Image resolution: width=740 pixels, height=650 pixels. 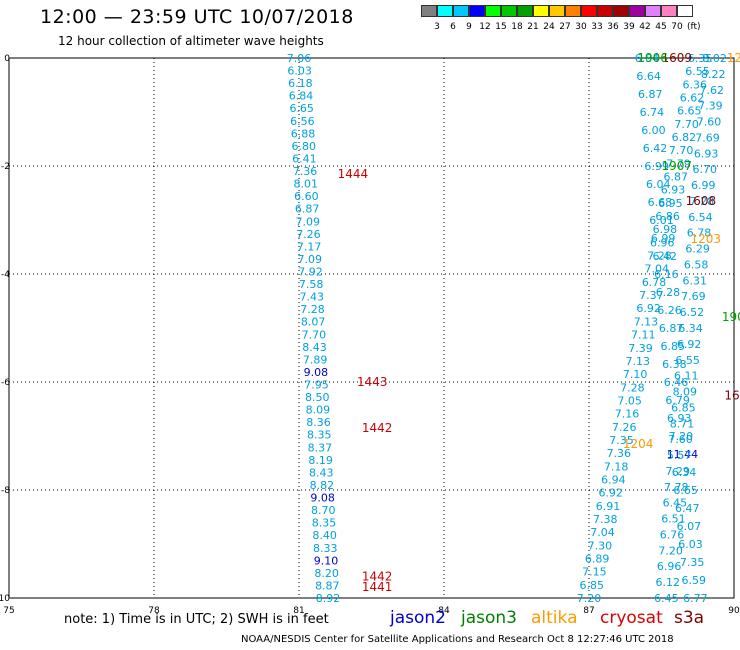 What do you see at coordinates (678, 163) in the screenshot?
I see `wave-height-point: 7.79` at bounding box center [678, 163].